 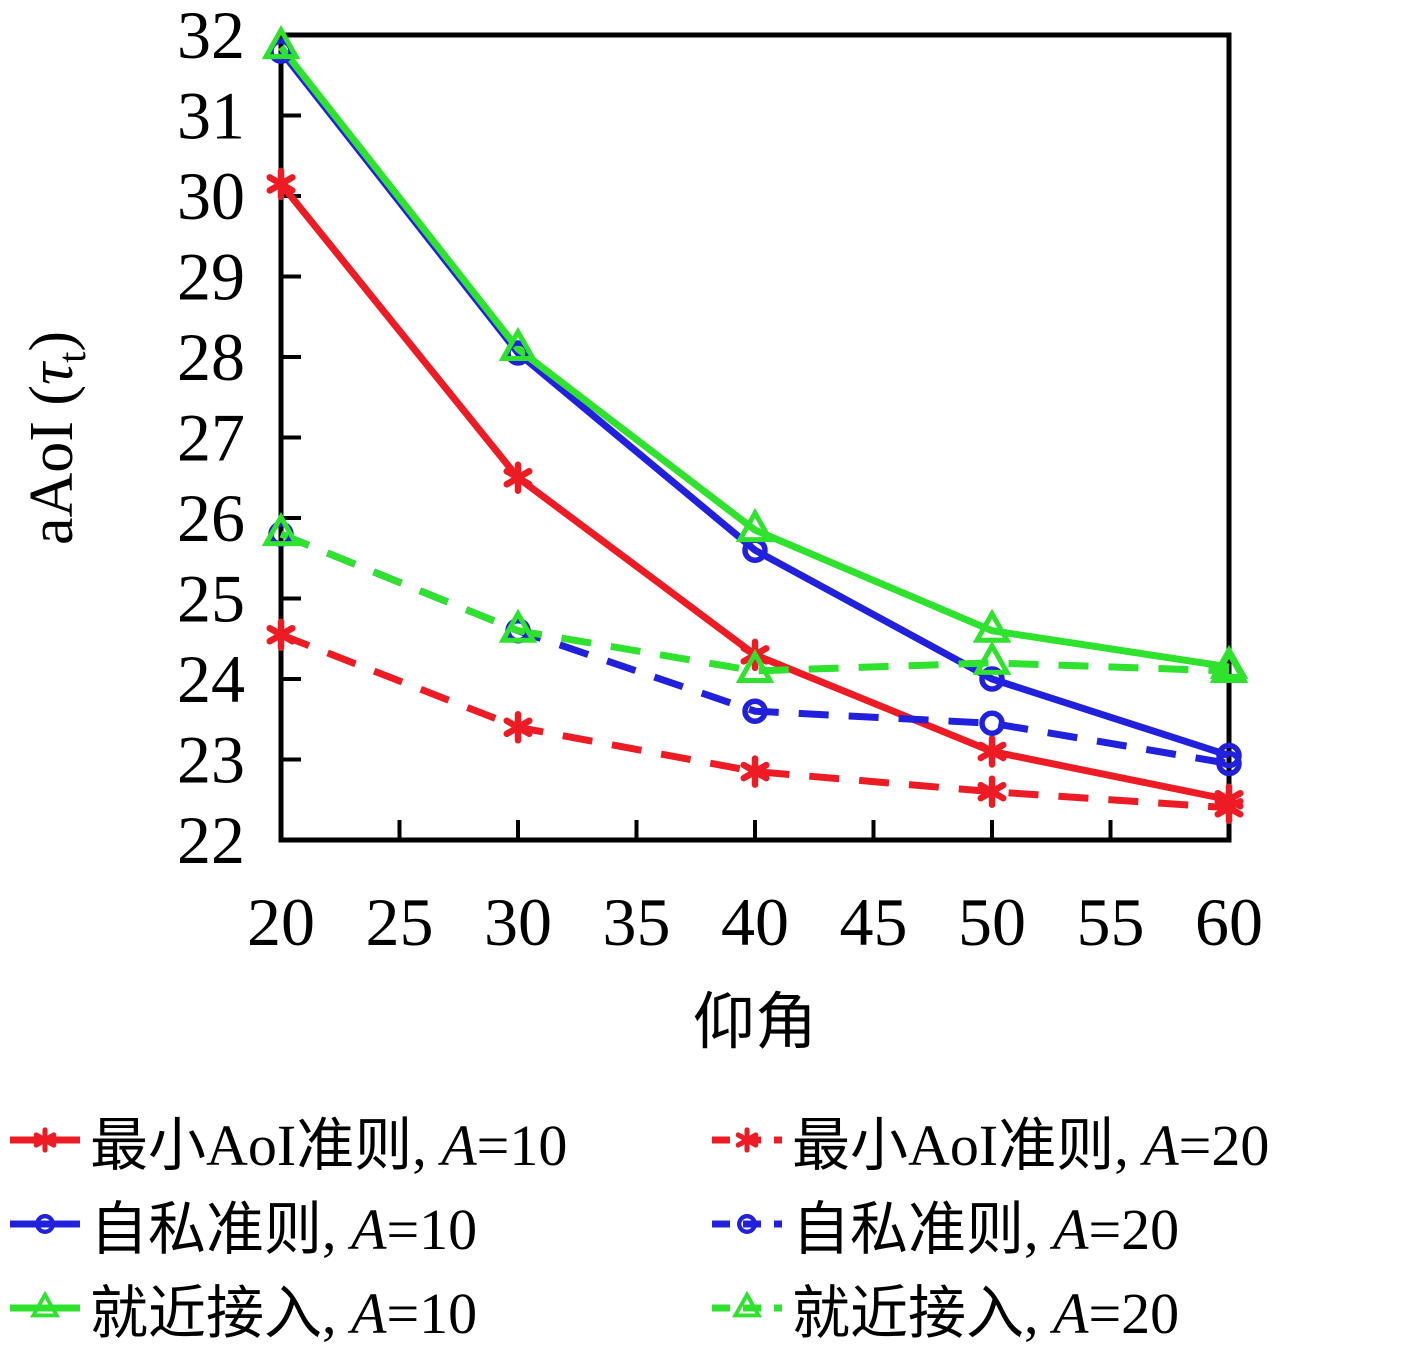 What do you see at coordinates (755, 1023) in the screenshot?
I see `x-axis-title: 仰角` at bounding box center [755, 1023].